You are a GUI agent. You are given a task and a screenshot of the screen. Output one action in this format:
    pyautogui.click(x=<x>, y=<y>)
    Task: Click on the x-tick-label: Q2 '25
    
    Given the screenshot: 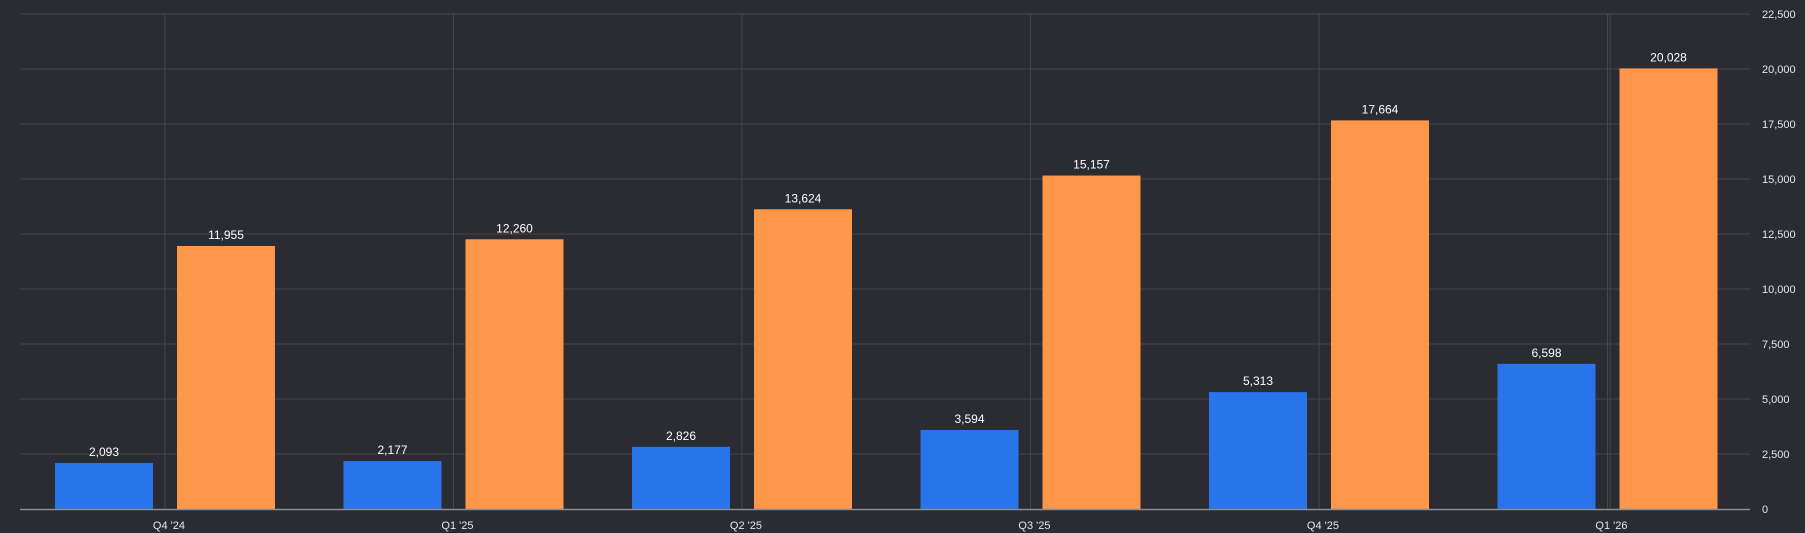 What is the action you would take?
    pyautogui.click(x=746, y=526)
    